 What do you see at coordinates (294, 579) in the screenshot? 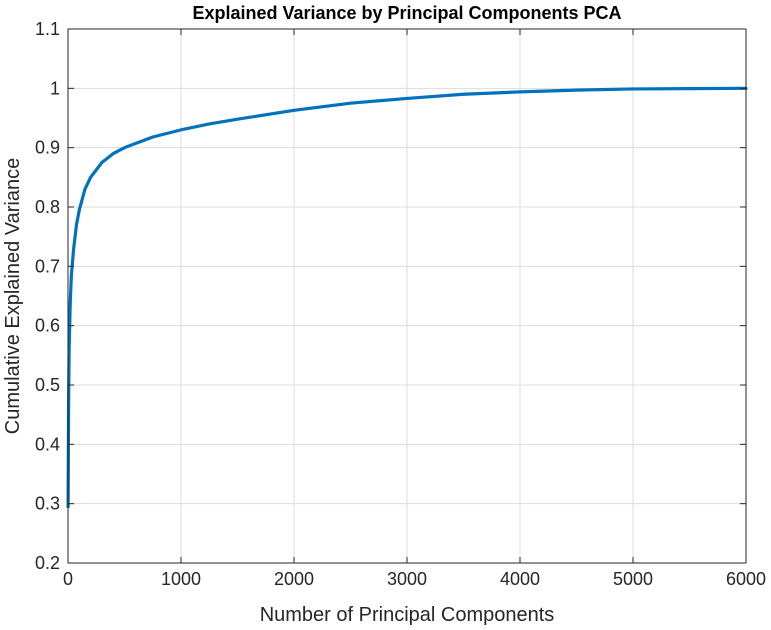
I see `x-tick-label: 2000` at bounding box center [294, 579].